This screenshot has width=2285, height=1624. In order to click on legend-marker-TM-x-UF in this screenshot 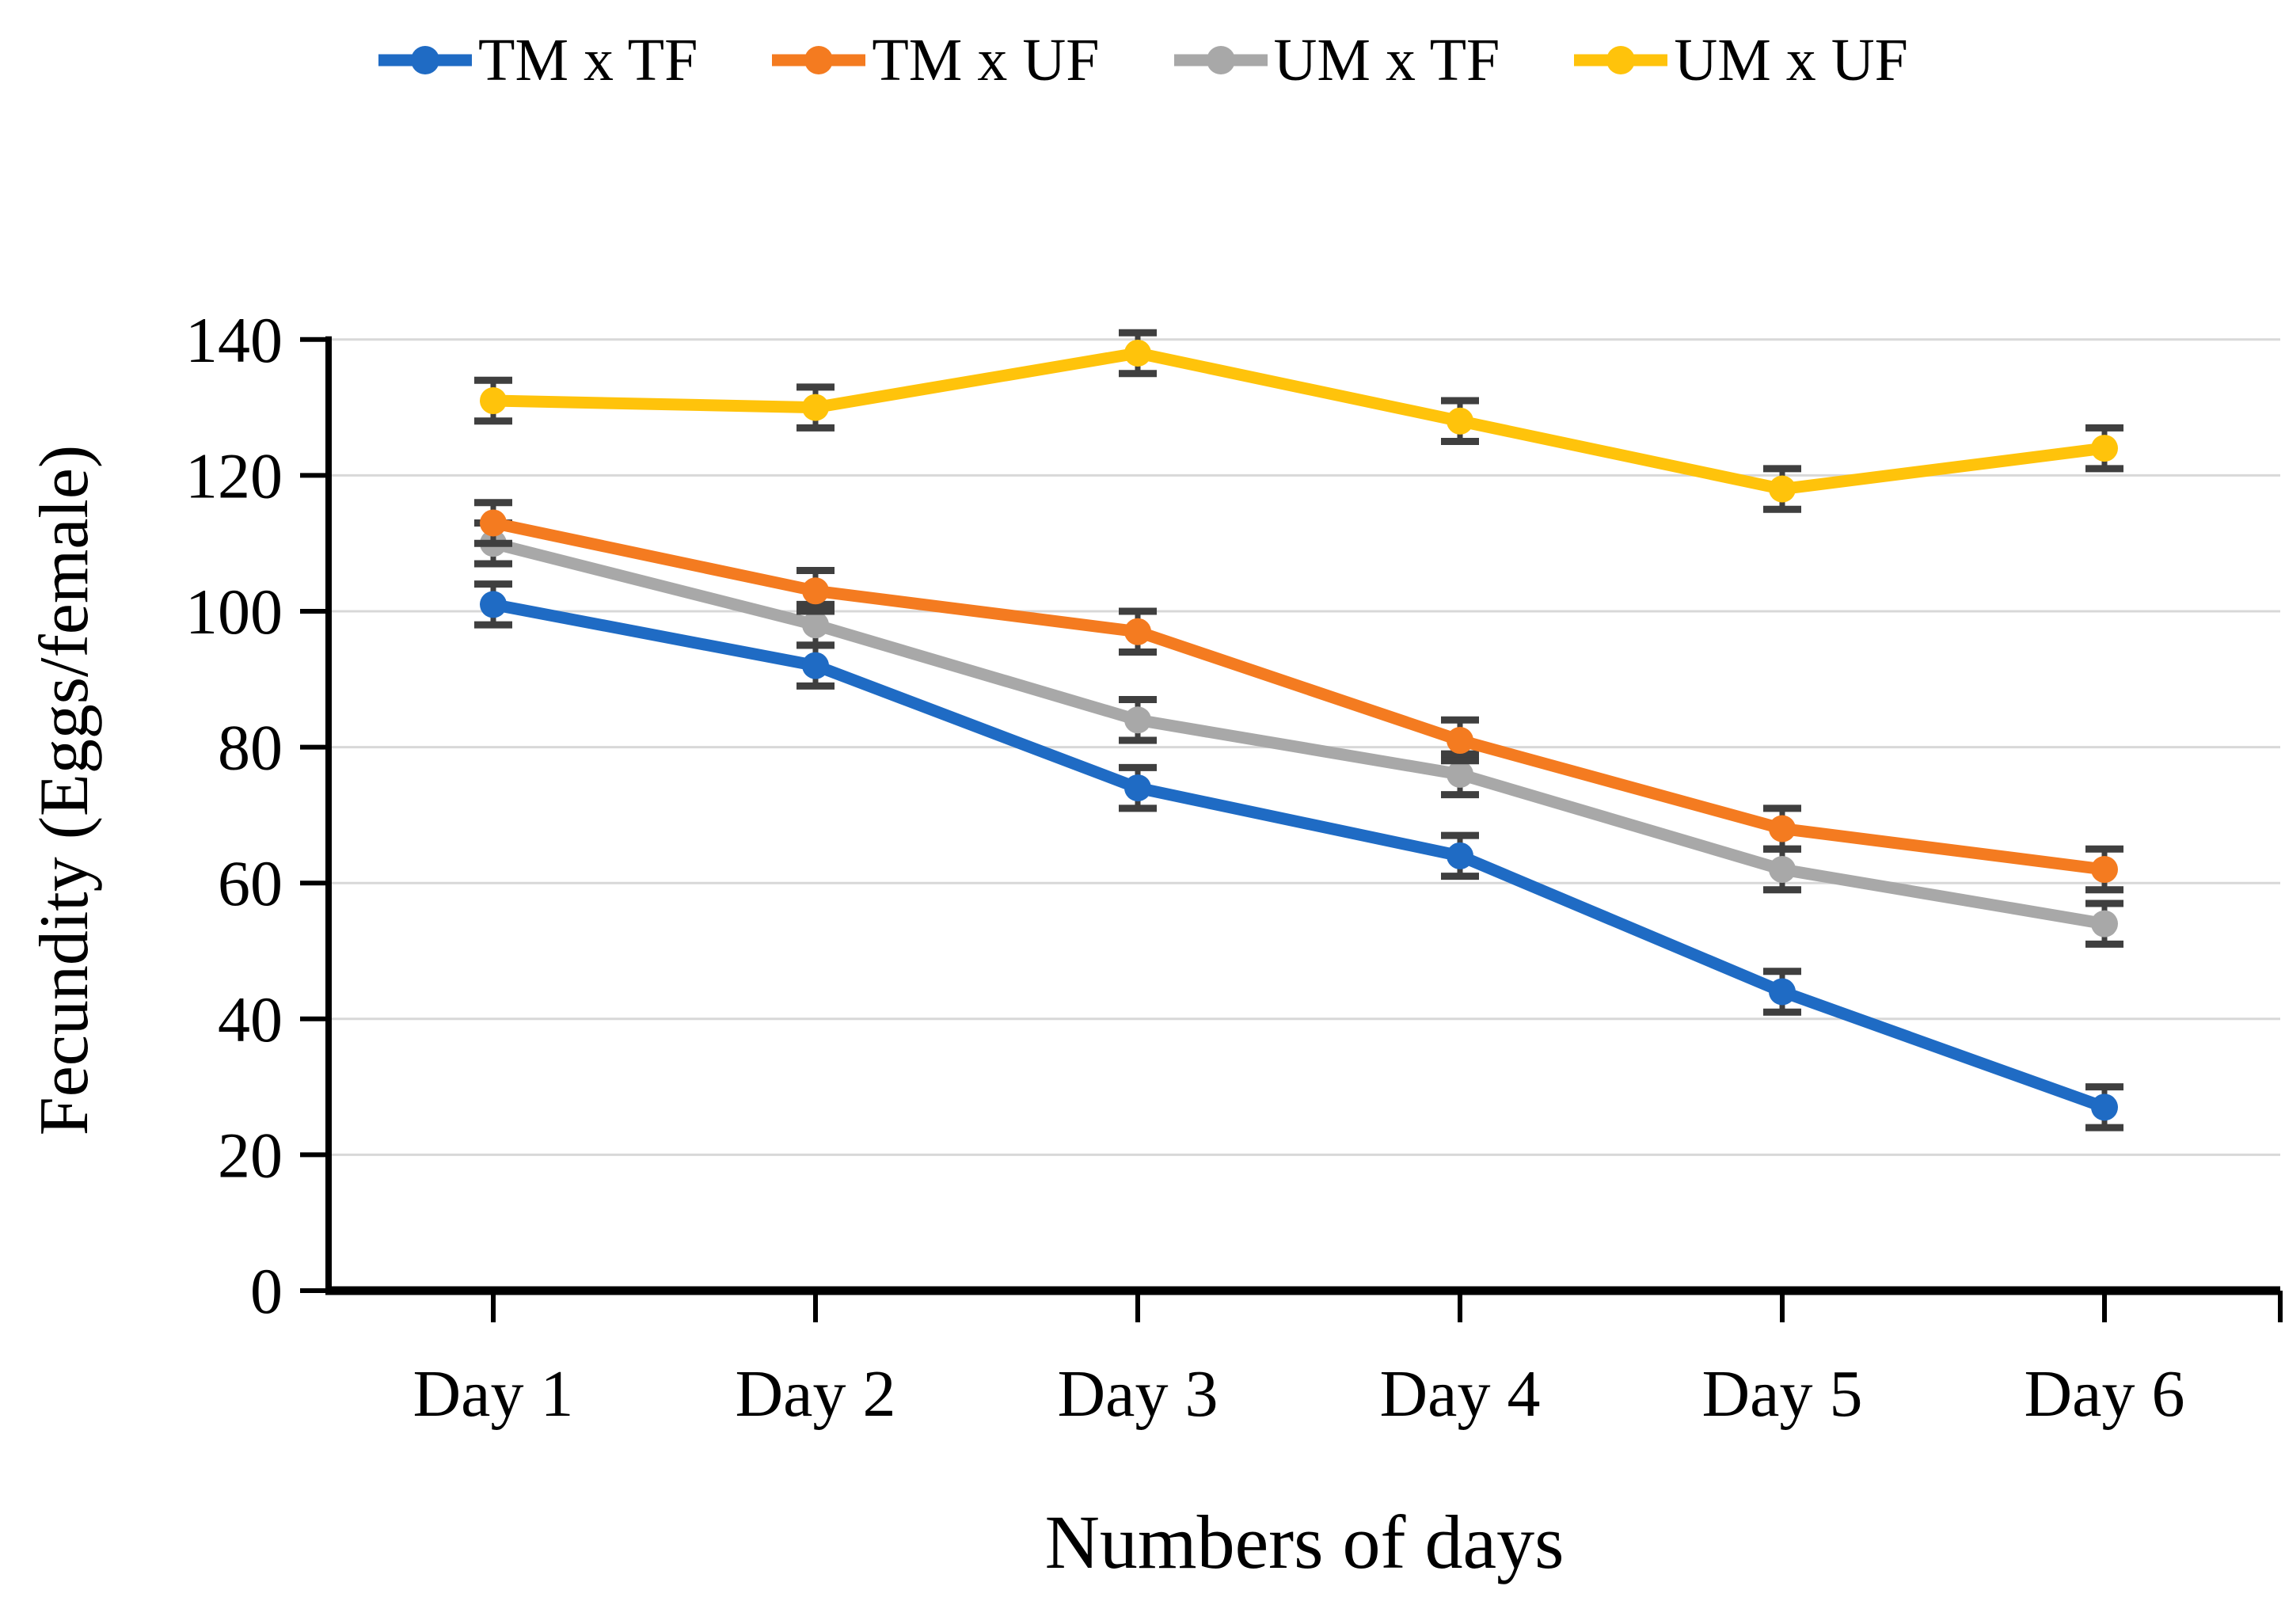, I will do `click(819, 60)`.